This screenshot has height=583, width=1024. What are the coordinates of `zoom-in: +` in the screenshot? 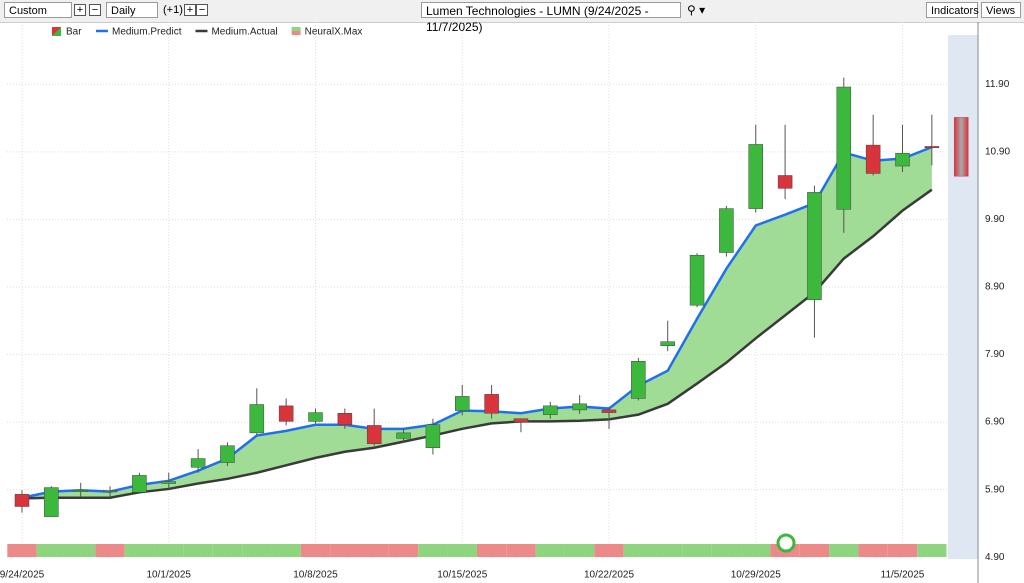 It's located at (80, 10).